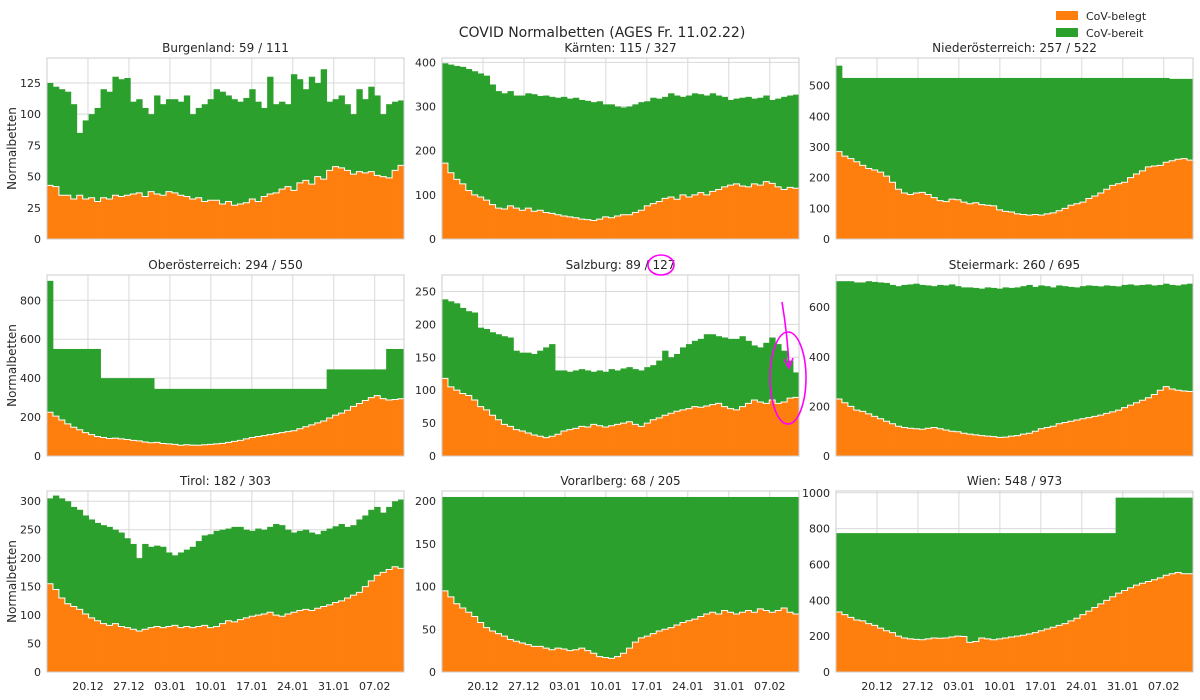  I want to click on x-tick-label: 17.01, so click(252, 686).